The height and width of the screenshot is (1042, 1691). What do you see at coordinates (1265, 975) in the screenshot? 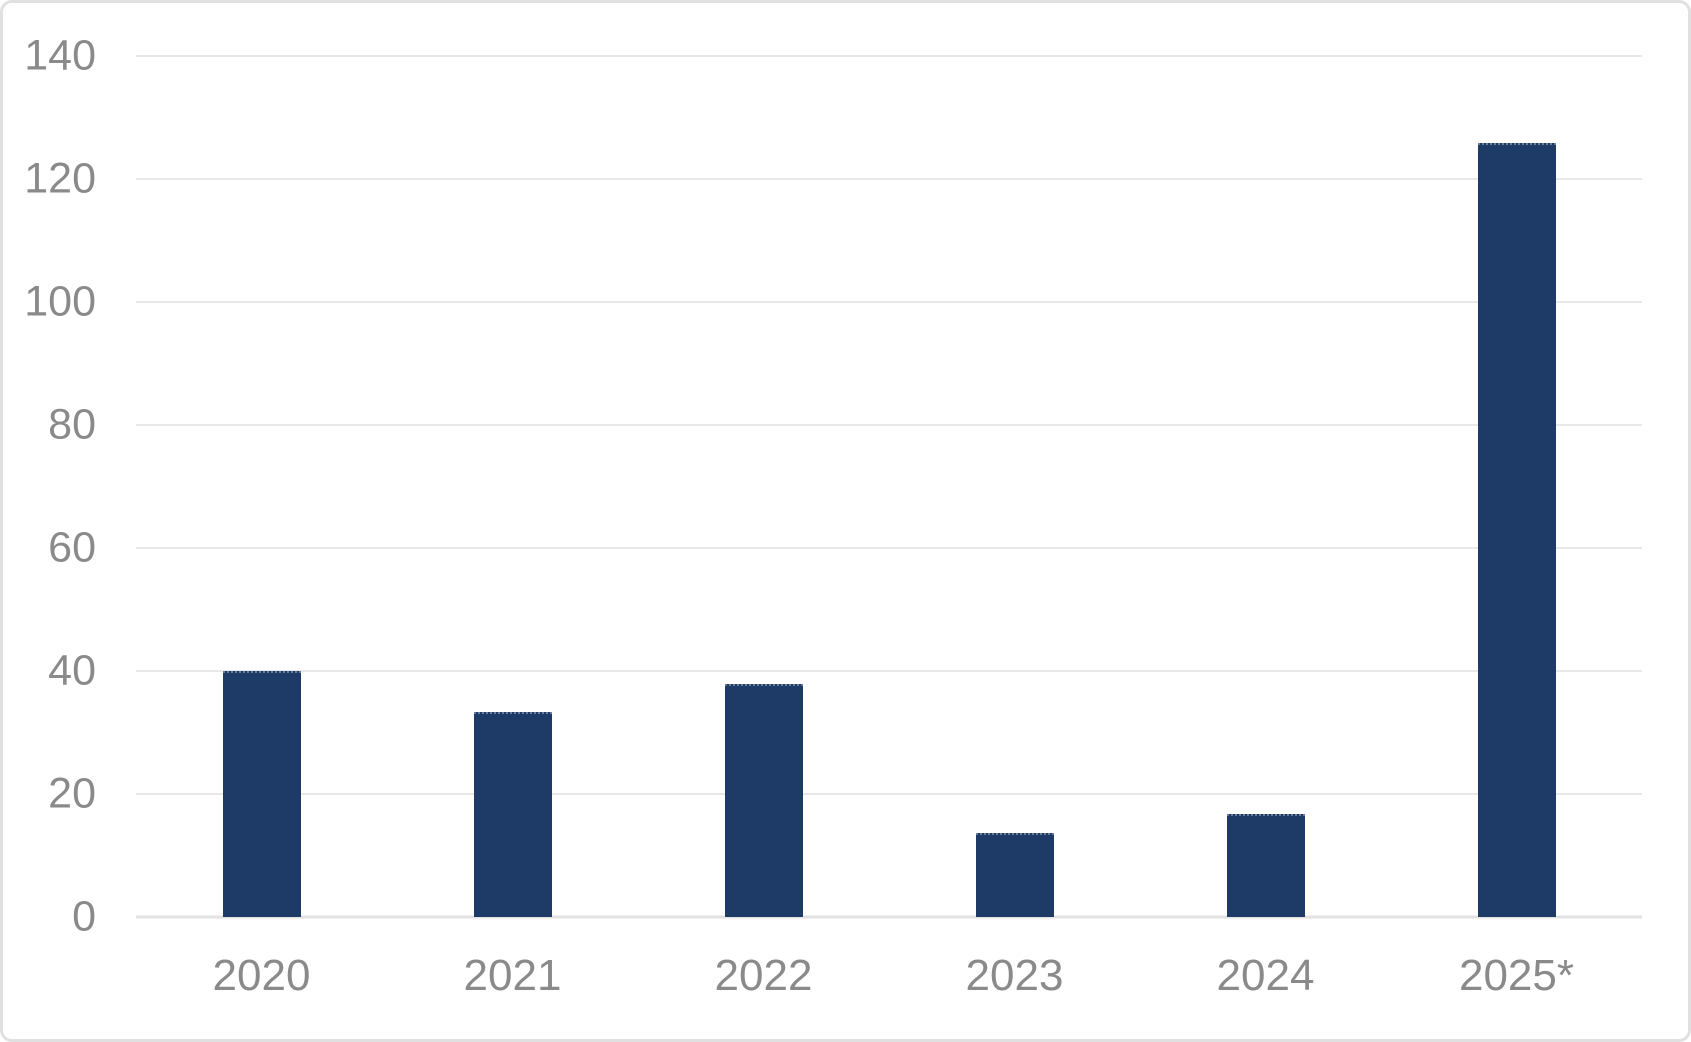
I see `x-axis-tick-label: 2024` at bounding box center [1265, 975].